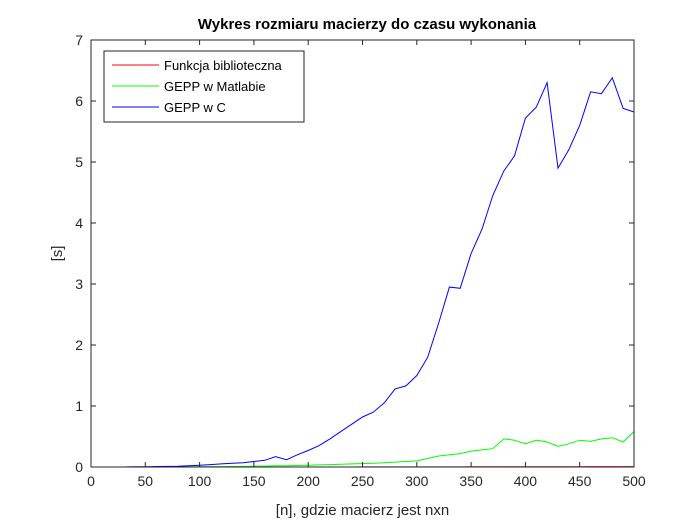  Describe the element at coordinates (57, 254) in the screenshot. I see `y-axis-label: [s]` at that location.